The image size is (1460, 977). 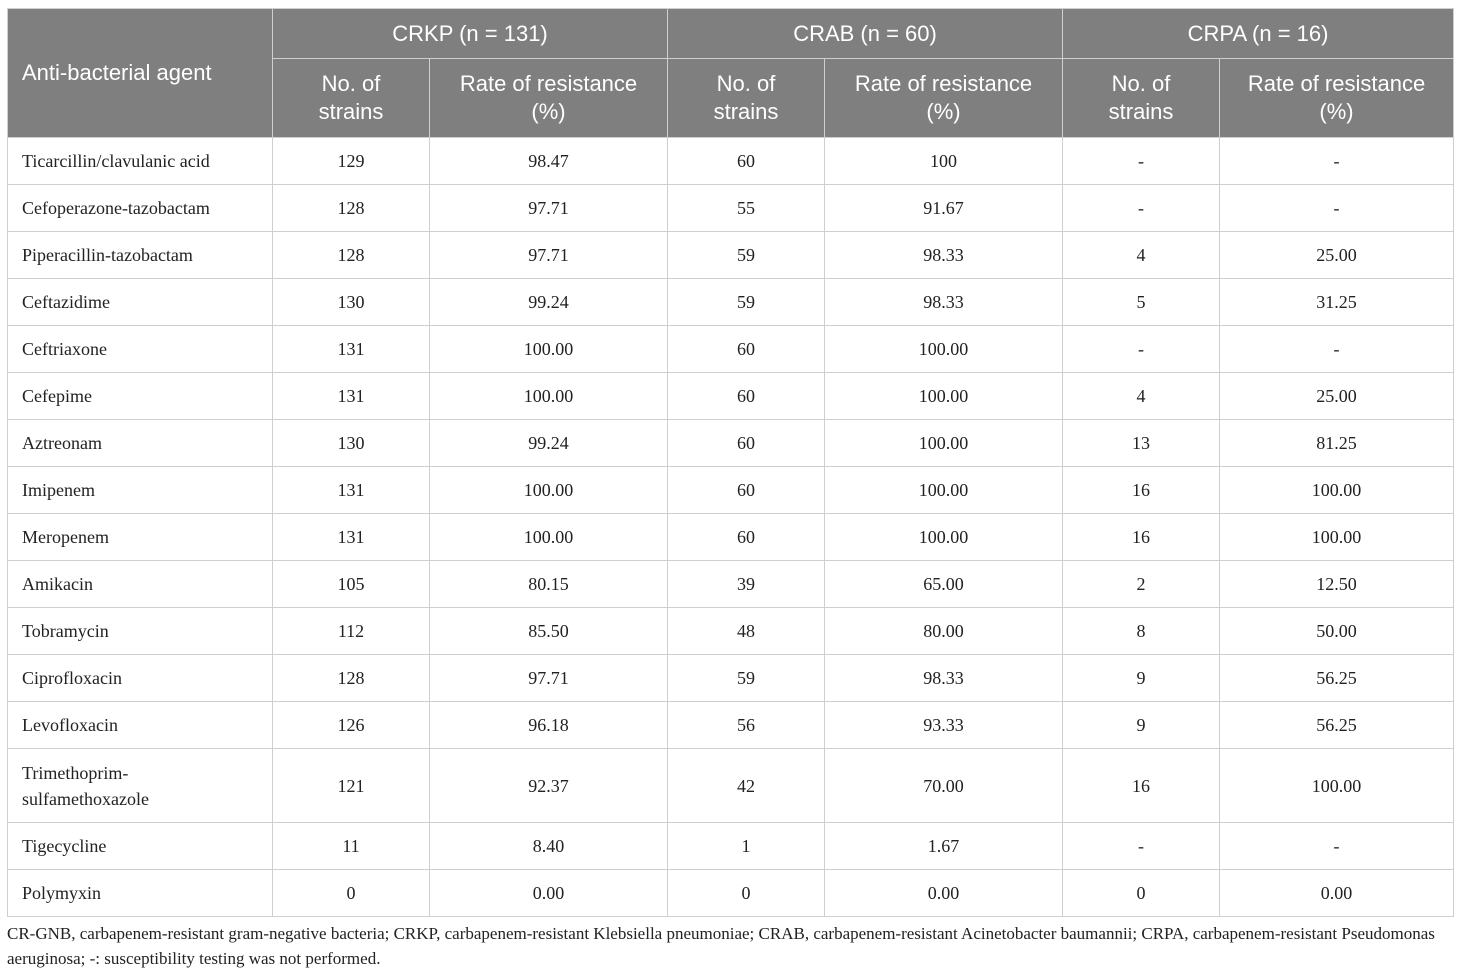 I want to click on group-header: CRKP (n = 131), so click(x=470, y=33).